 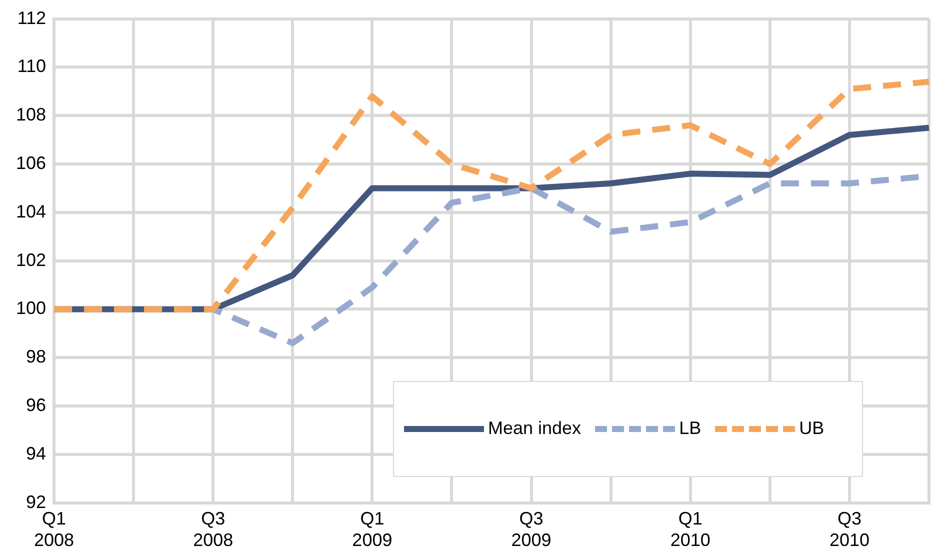 I want to click on y-tick-label: 104, so click(x=31, y=211).